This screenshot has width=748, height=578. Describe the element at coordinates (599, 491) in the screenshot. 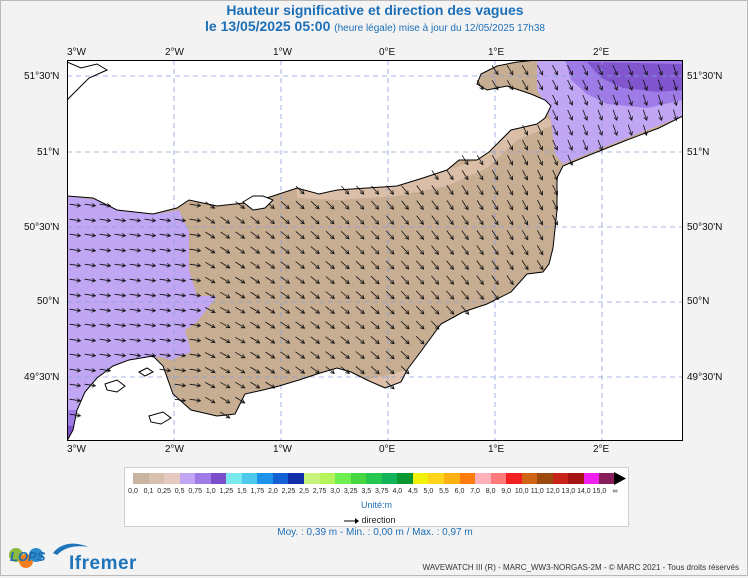

I see `legend-tick-label: 15,0` at that location.